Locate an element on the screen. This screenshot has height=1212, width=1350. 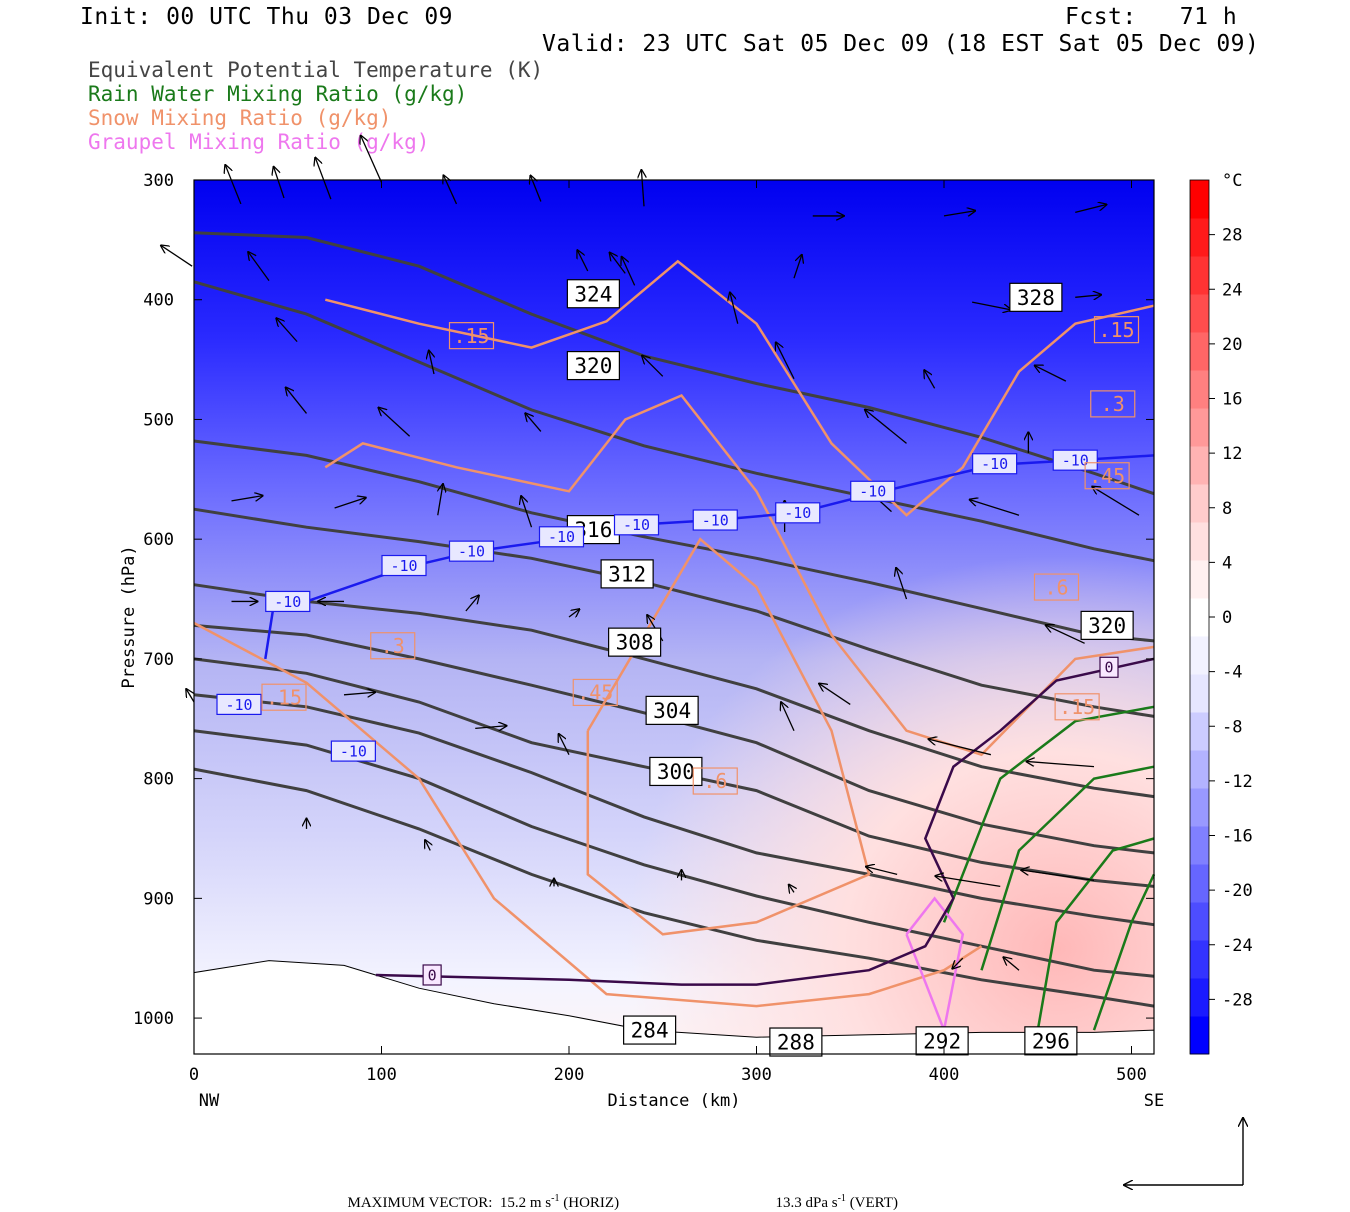
snow-label: .45 is located at coordinates (595, 693).